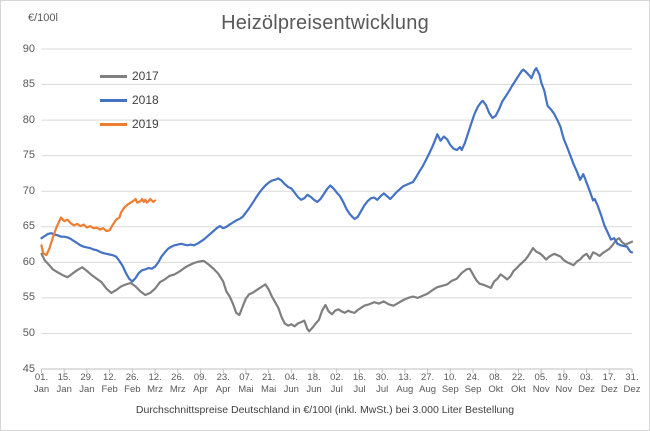 The image size is (650, 431). I want to click on x-tick-label: 22. Okt, so click(518, 383).